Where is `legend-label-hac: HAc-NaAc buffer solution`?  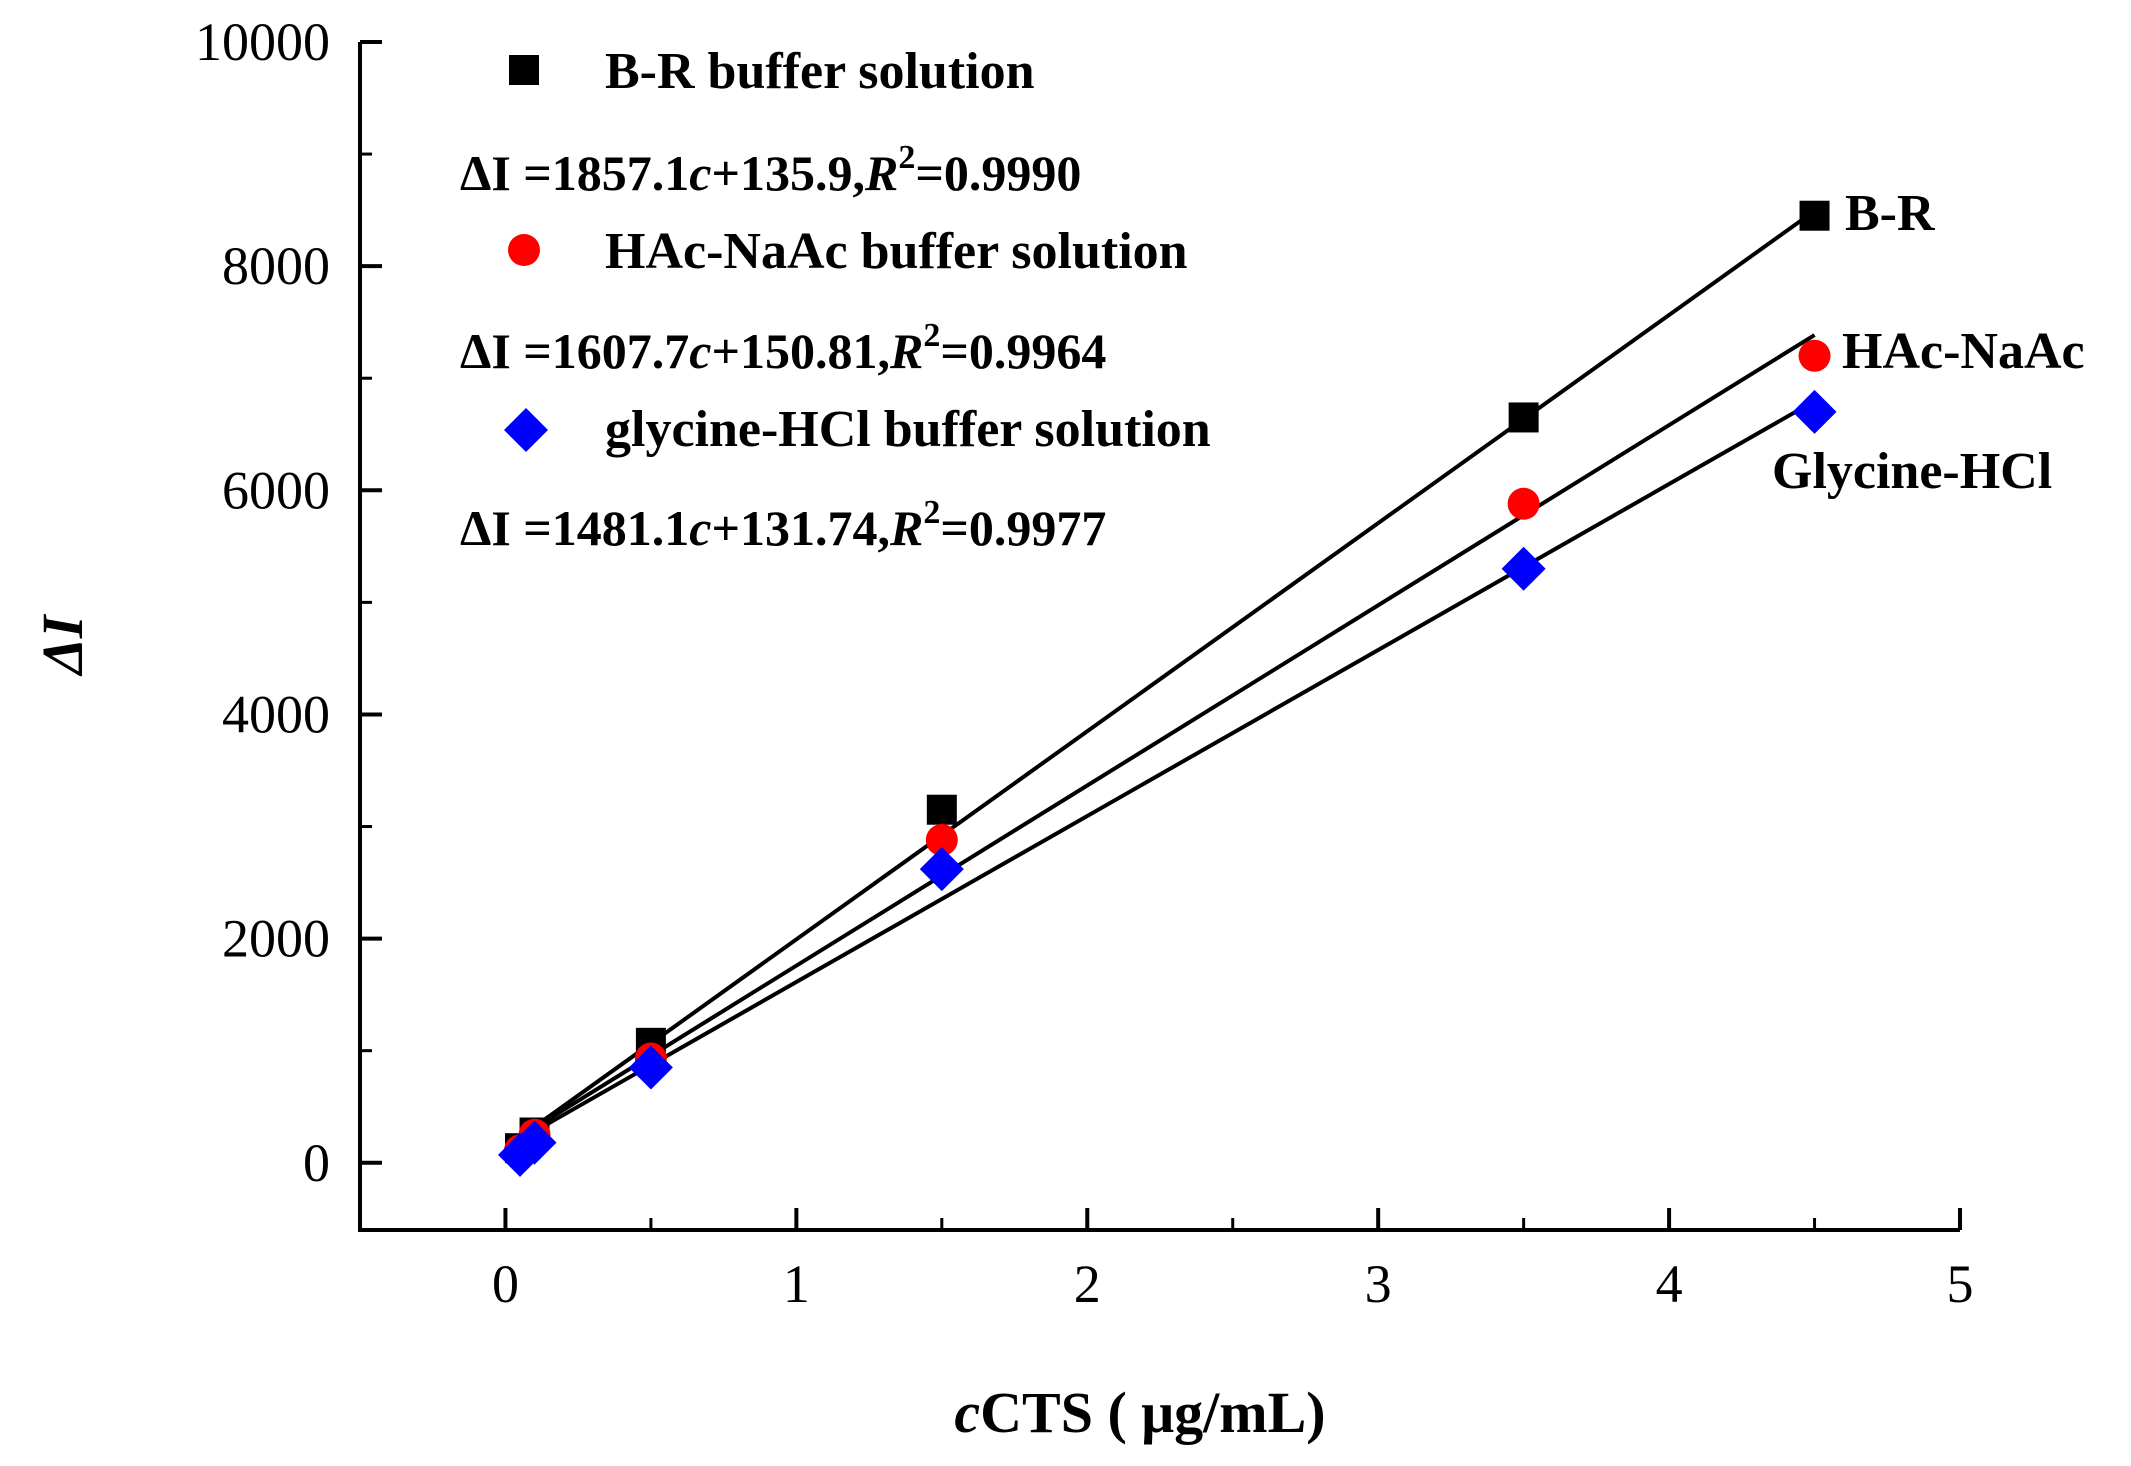 legend-label-hac: HAc-NaAc buffer solution is located at coordinates (896, 251).